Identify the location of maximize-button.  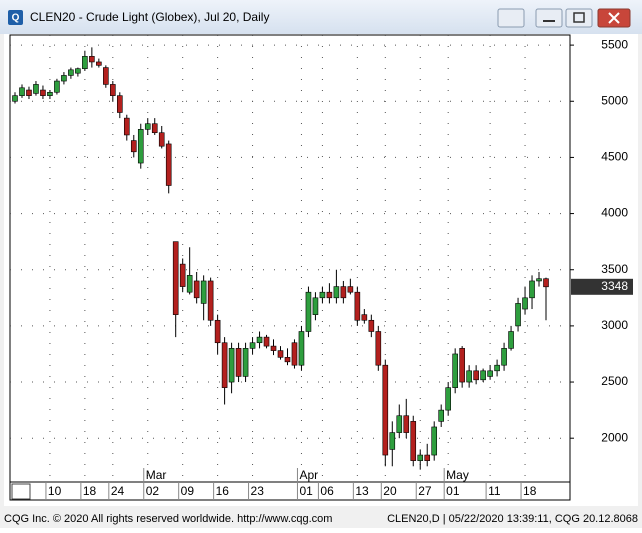
(579, 18).